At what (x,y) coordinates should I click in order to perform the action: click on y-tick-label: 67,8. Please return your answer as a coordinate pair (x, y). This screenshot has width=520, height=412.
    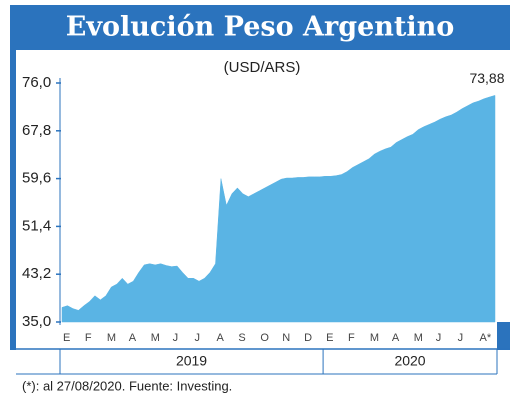
    Looking at the image, I should click on (36, 130).